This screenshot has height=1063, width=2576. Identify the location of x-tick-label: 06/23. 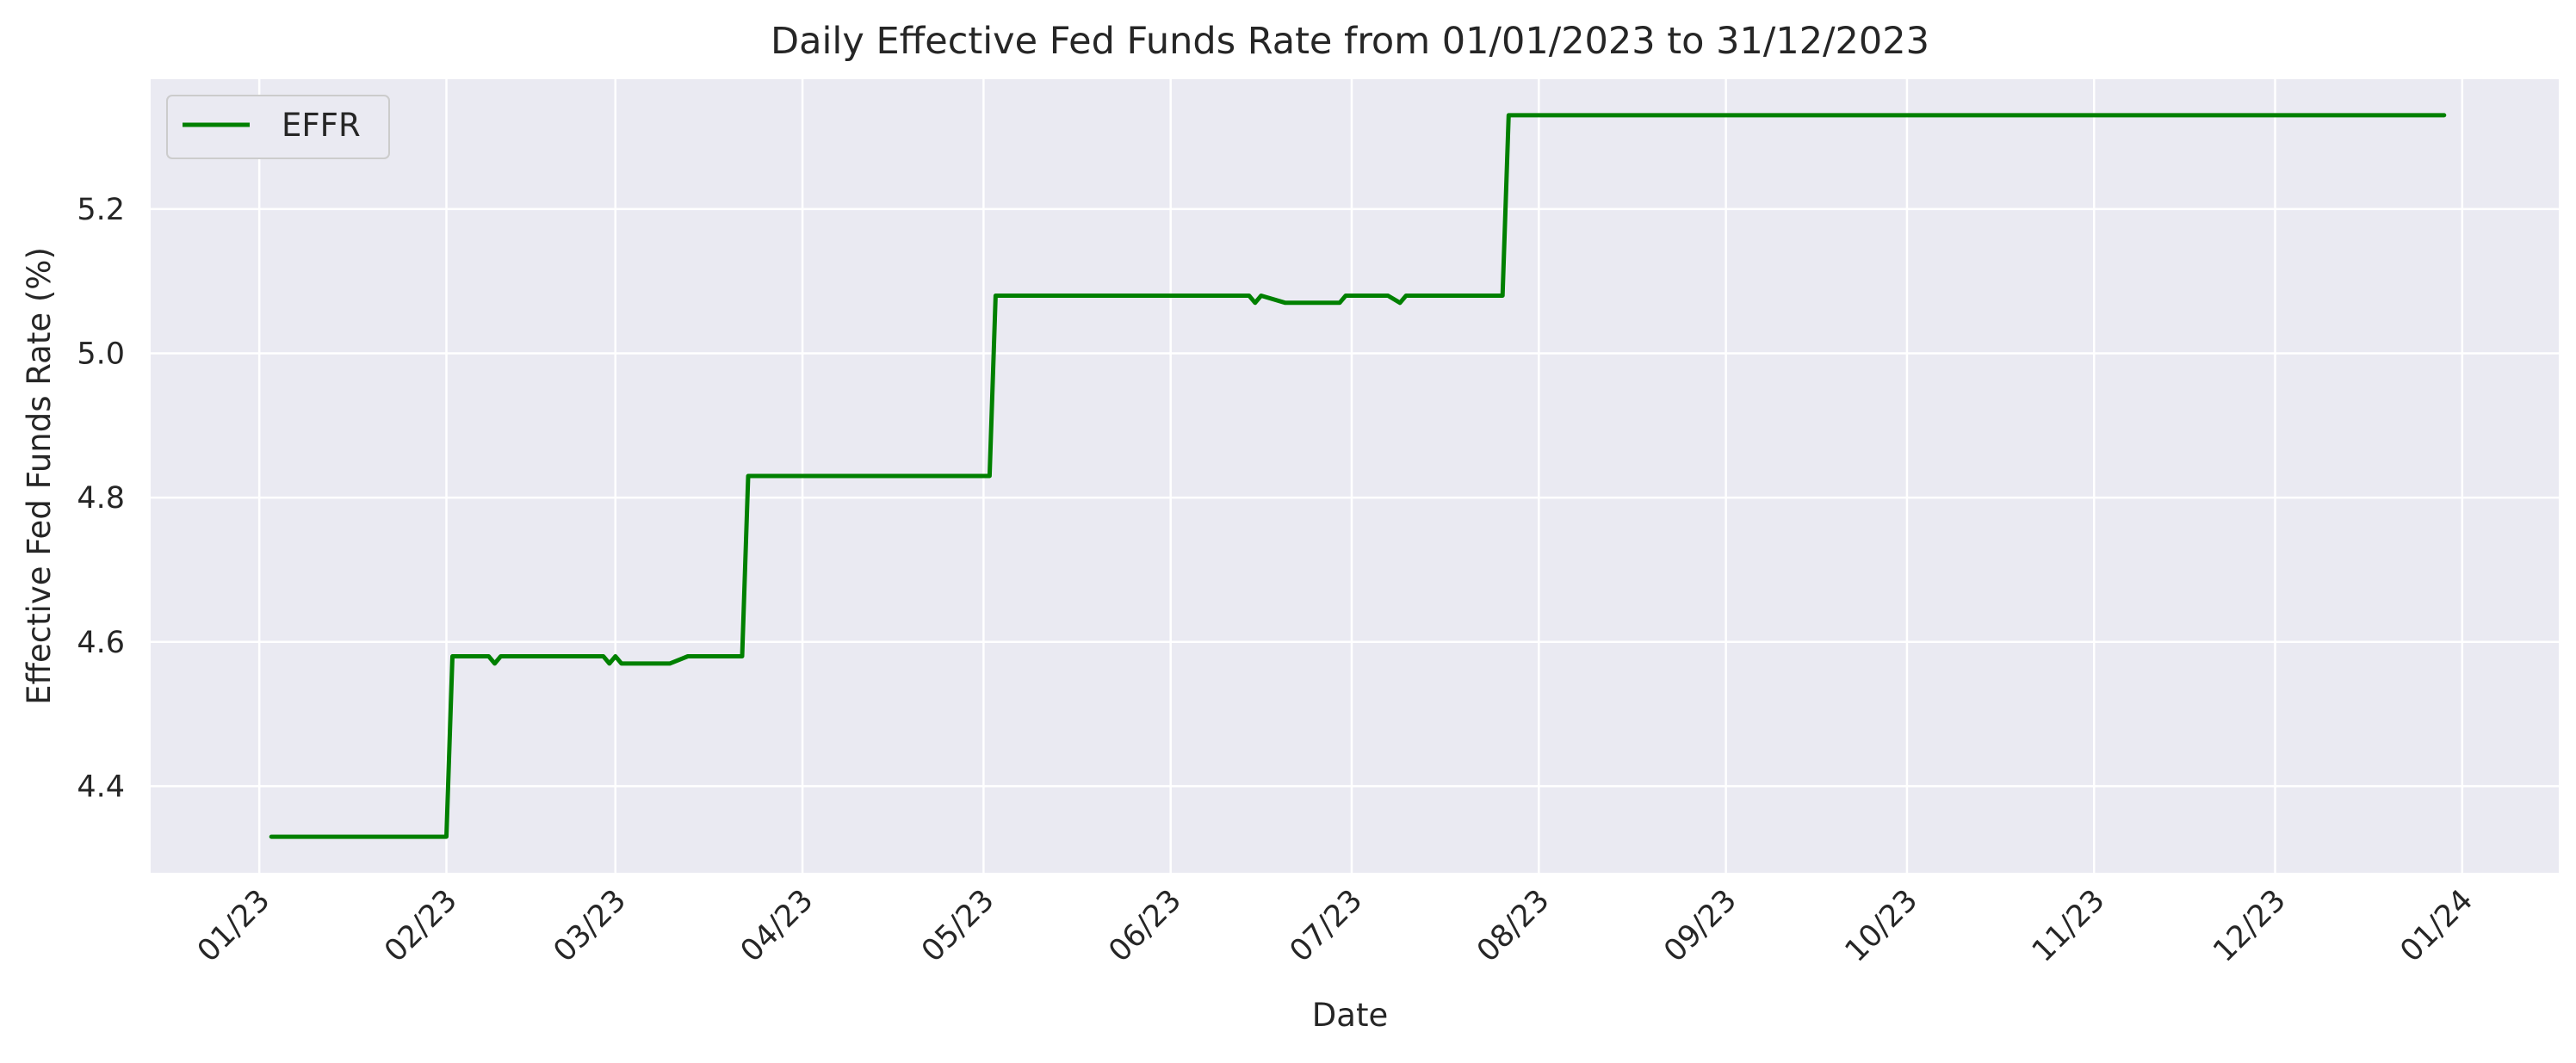
(1145, 926).